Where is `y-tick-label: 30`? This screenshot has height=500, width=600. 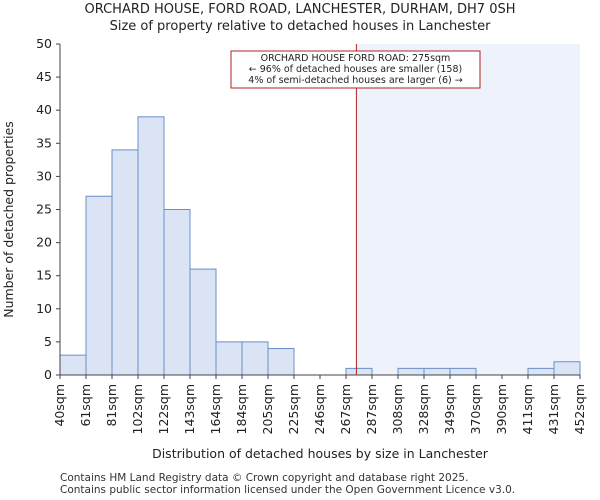
y-tick-label: 30 is located at coordinates (44, 175).